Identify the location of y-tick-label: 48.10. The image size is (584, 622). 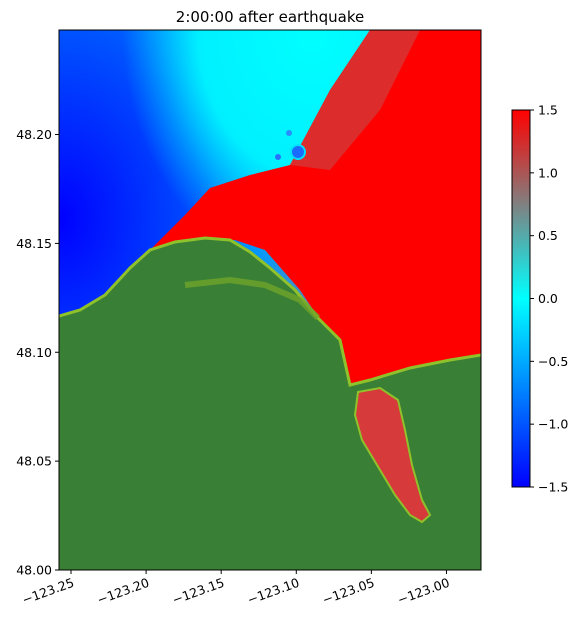
(34, 352).